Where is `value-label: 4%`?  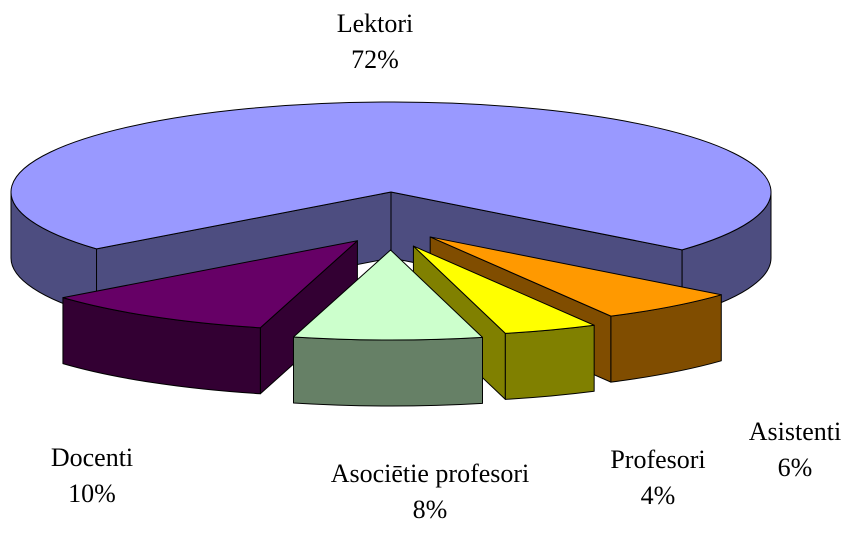 value-label: 4% is located at coordinates (658, 495).